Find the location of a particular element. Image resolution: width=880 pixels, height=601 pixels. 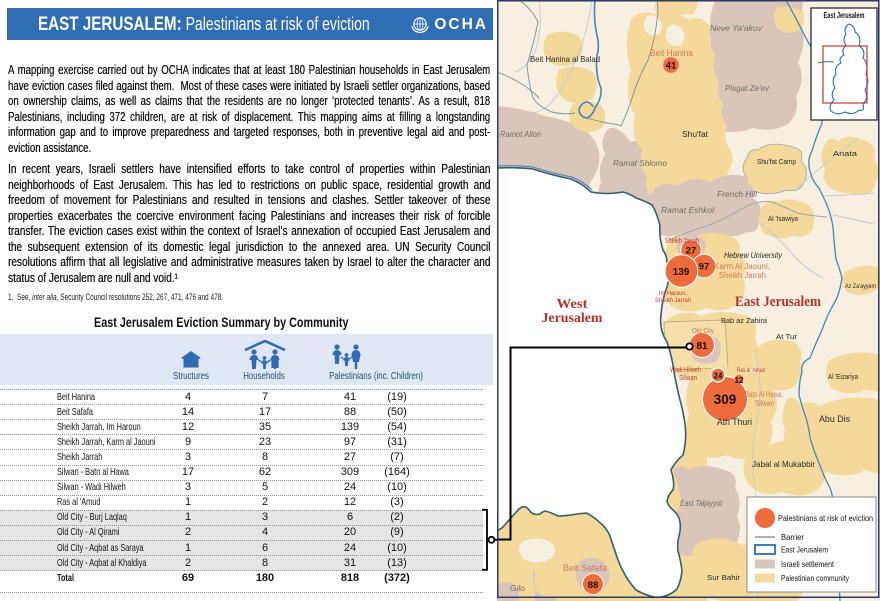

svg-text: Pisgat Ze'ev is located at coordinates (747, 88).